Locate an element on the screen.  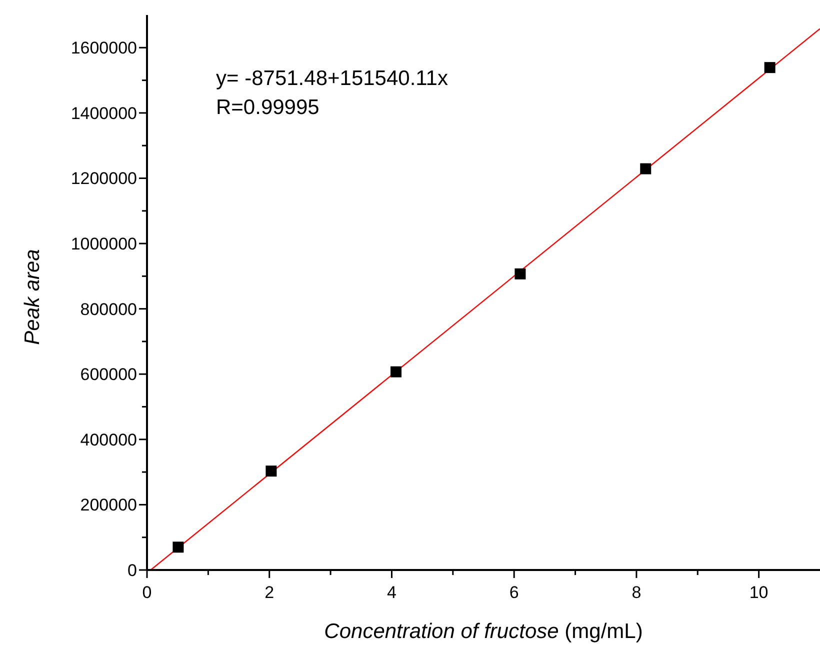
annotation: R=0.99995 is located at coordinates (268, 108).